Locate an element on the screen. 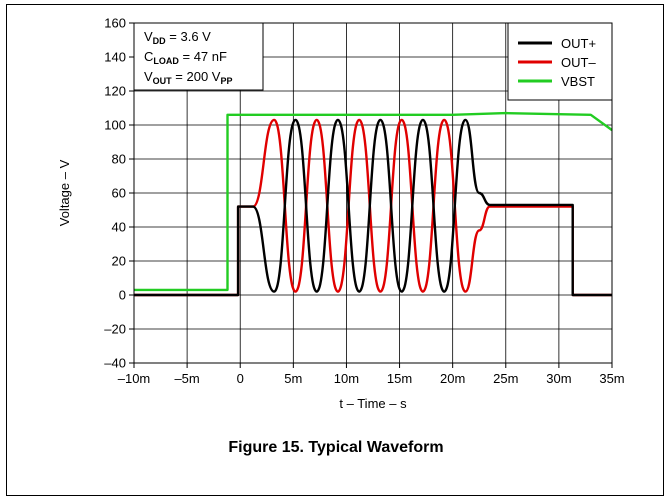  y-tick-label: 120 is located at coordinates (115, 91).